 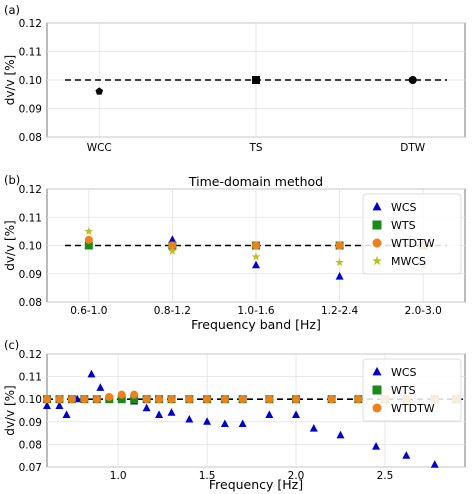 What do you see at coordinates (255, 148) in the screenshot?
I see `x-tick-label: TS` at bounding box center [255, 148].